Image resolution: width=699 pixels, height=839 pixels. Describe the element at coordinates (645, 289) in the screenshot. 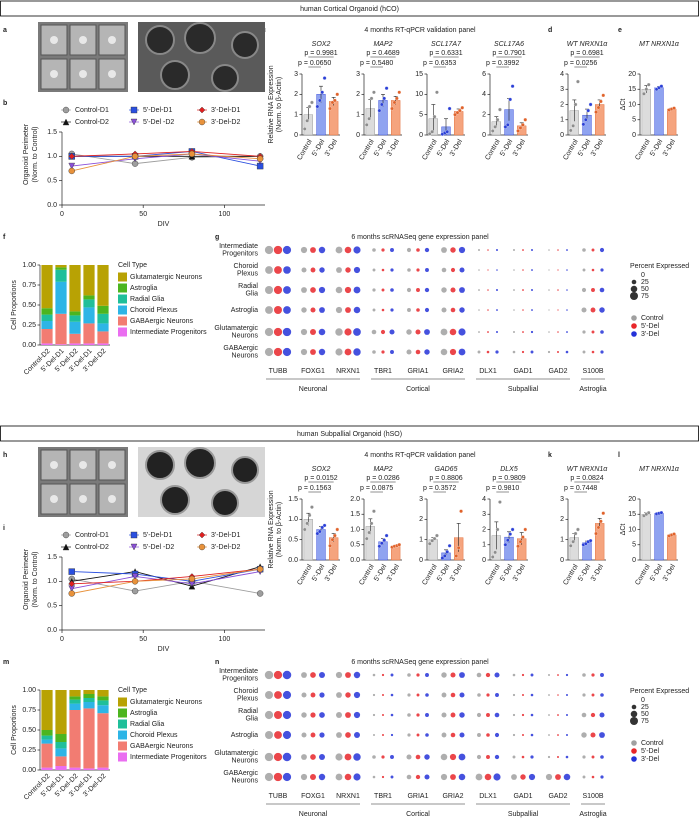

I see `legend-label: 50` at that location.